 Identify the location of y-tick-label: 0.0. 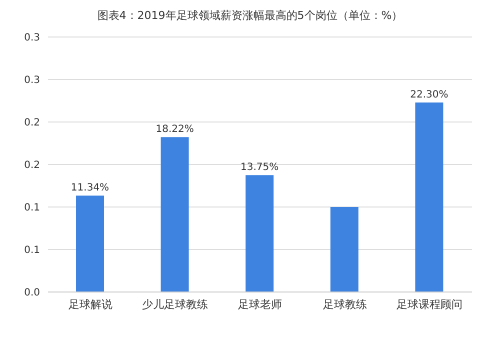
(32, 293).